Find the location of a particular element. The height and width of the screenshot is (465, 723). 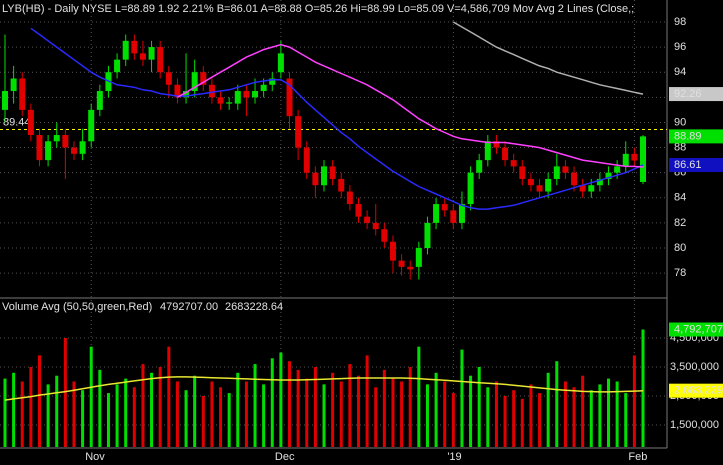

y-tick-label: 96 is located at coordinates (680, 47).